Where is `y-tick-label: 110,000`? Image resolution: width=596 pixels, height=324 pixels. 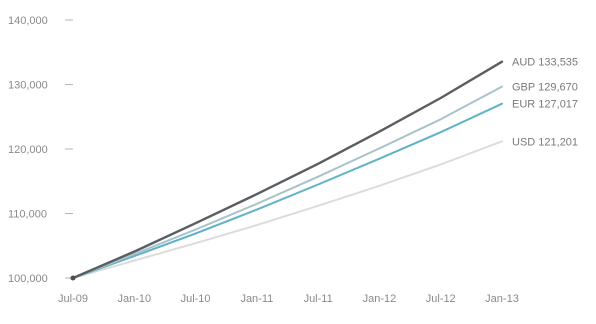 y-tick-label: 110,000 is located at coordinates (27, 215).